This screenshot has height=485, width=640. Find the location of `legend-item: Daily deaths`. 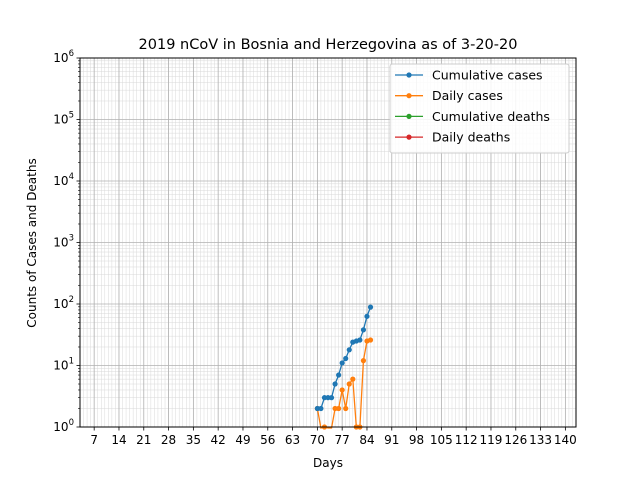

legend-item: Daily deaths is located at coordinates (452, 137).